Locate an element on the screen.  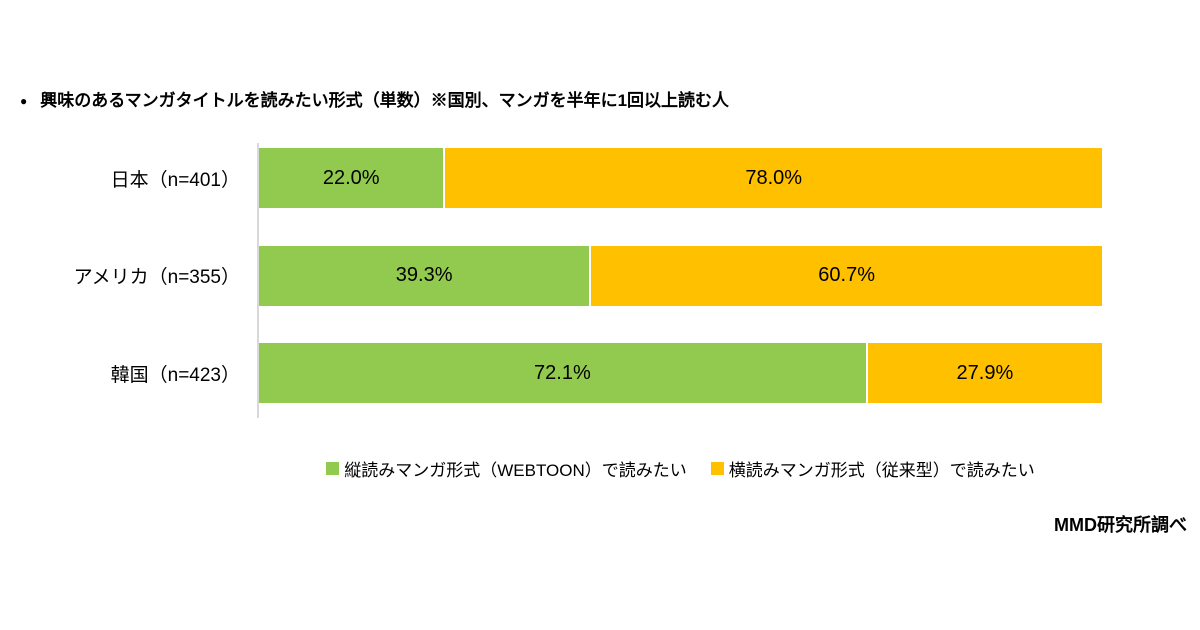
legend-label: 横読みマンガ形式（従来型）で読みたい is located at coordinates (881, 470).